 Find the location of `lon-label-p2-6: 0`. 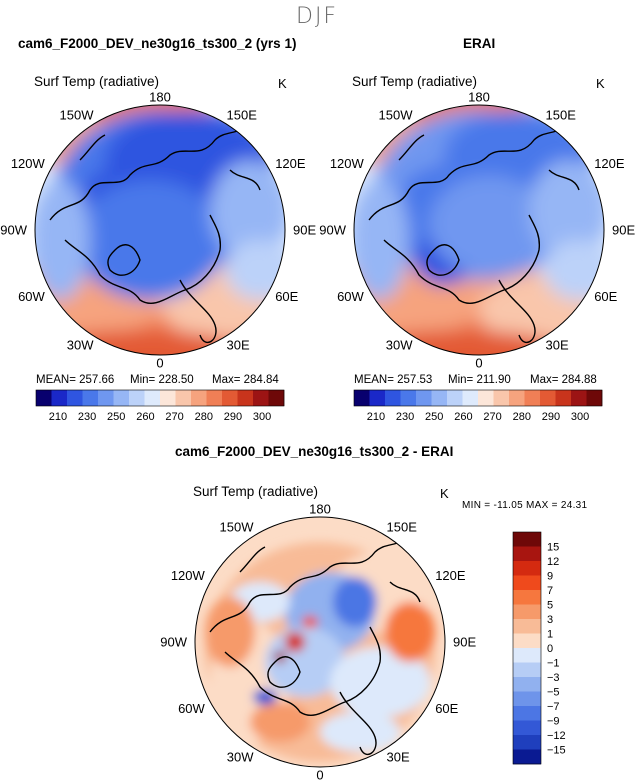

lon-label-p2-6: 0 is located at coordinates (478, 363).